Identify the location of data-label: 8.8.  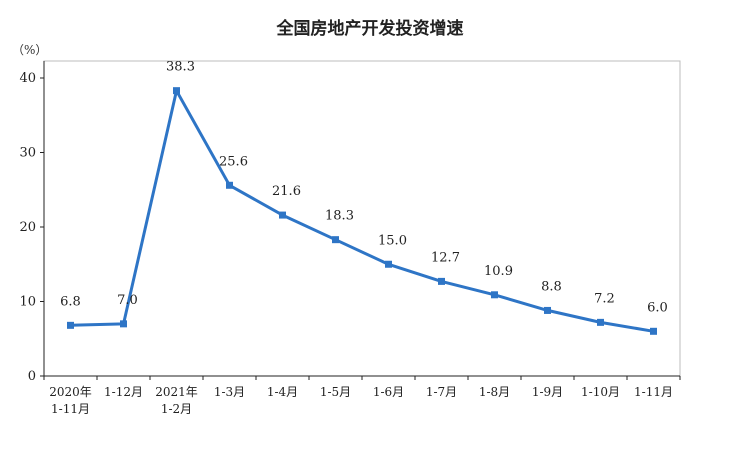
(551, 286).